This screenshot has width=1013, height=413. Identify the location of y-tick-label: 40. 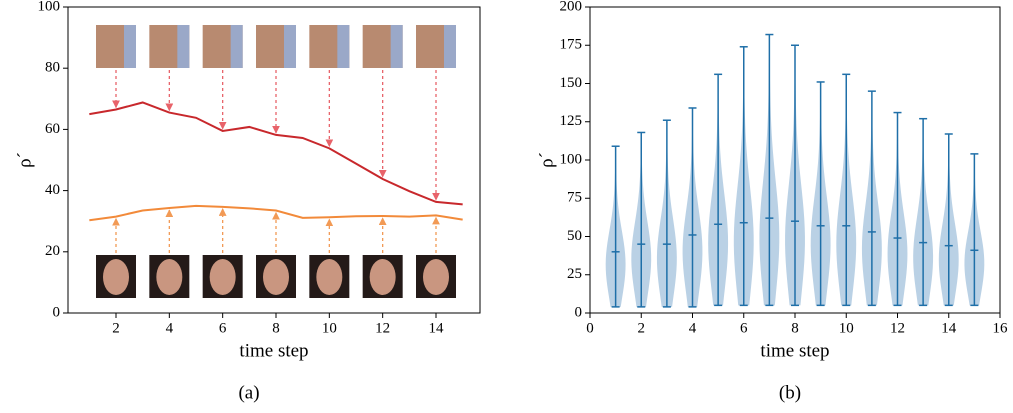
(52, 190).